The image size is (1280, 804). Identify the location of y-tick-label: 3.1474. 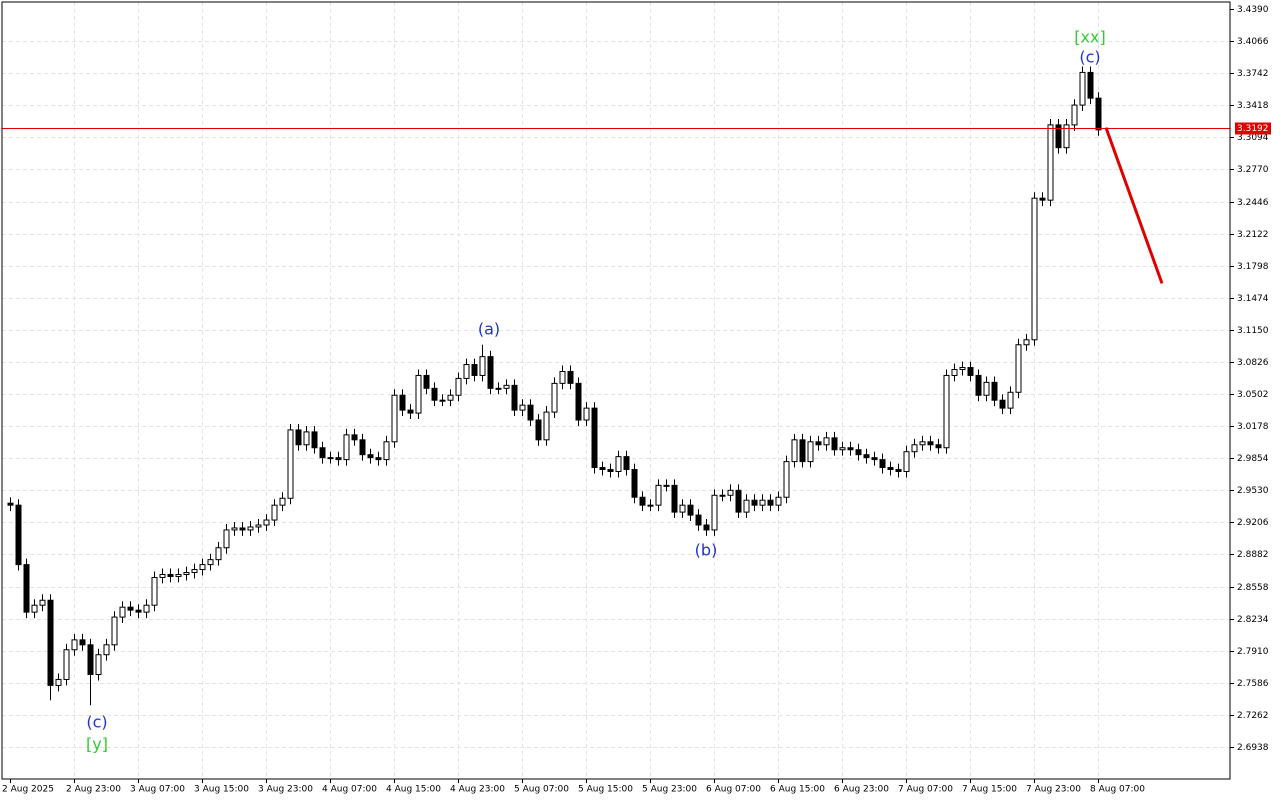
(1253, 299).